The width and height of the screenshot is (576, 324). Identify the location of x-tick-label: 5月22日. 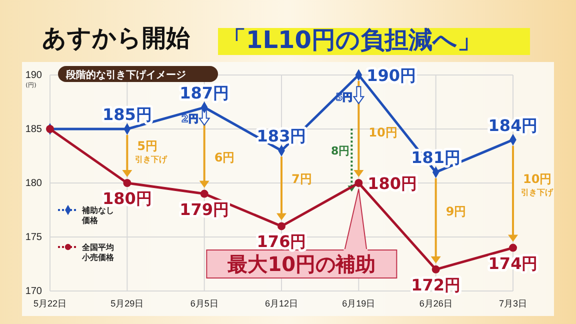
(50, 303).